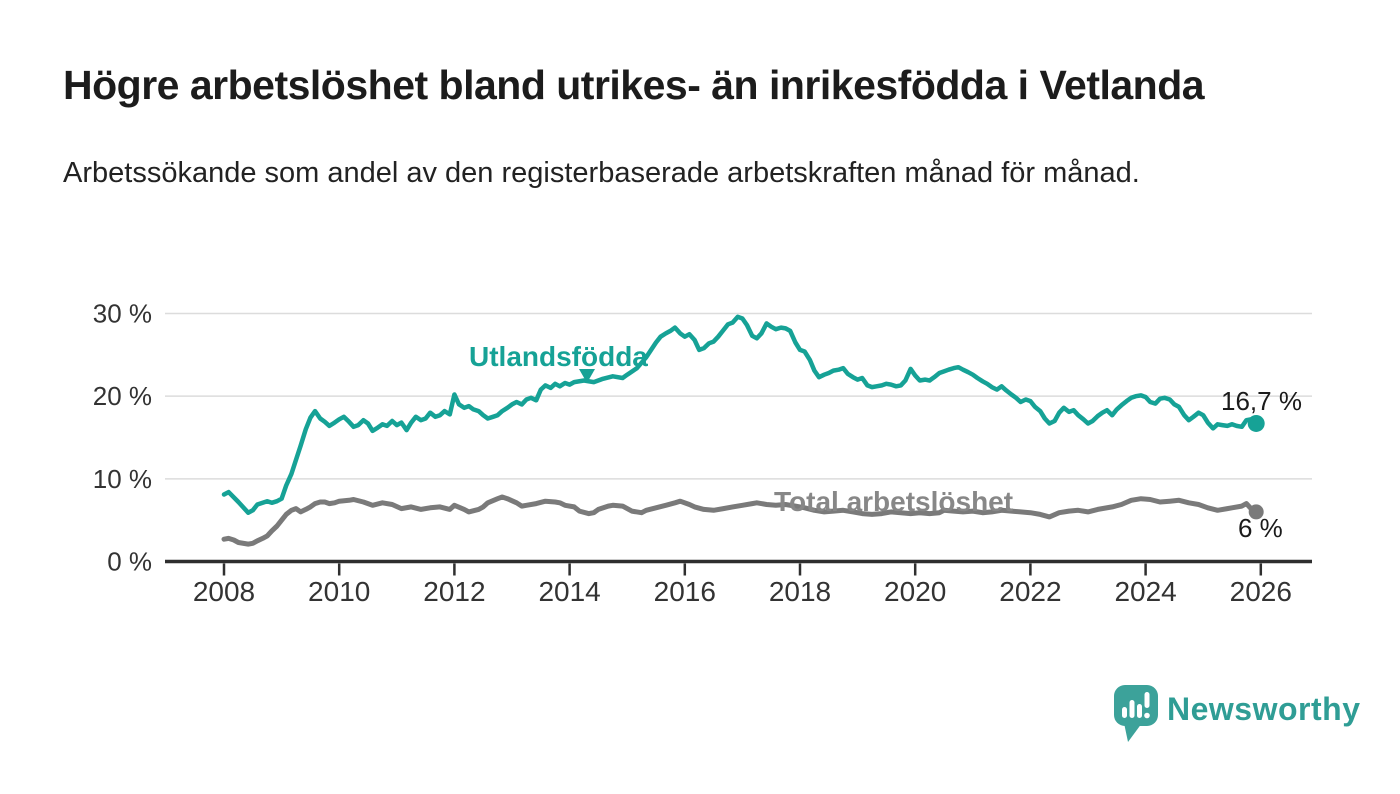 The height and width of the screenshot is (794, 1400). What do you see at coordinates (122, 396) in the screenshot?
I see `y-tick-label: 20 %` at bounding box center [122, 396].